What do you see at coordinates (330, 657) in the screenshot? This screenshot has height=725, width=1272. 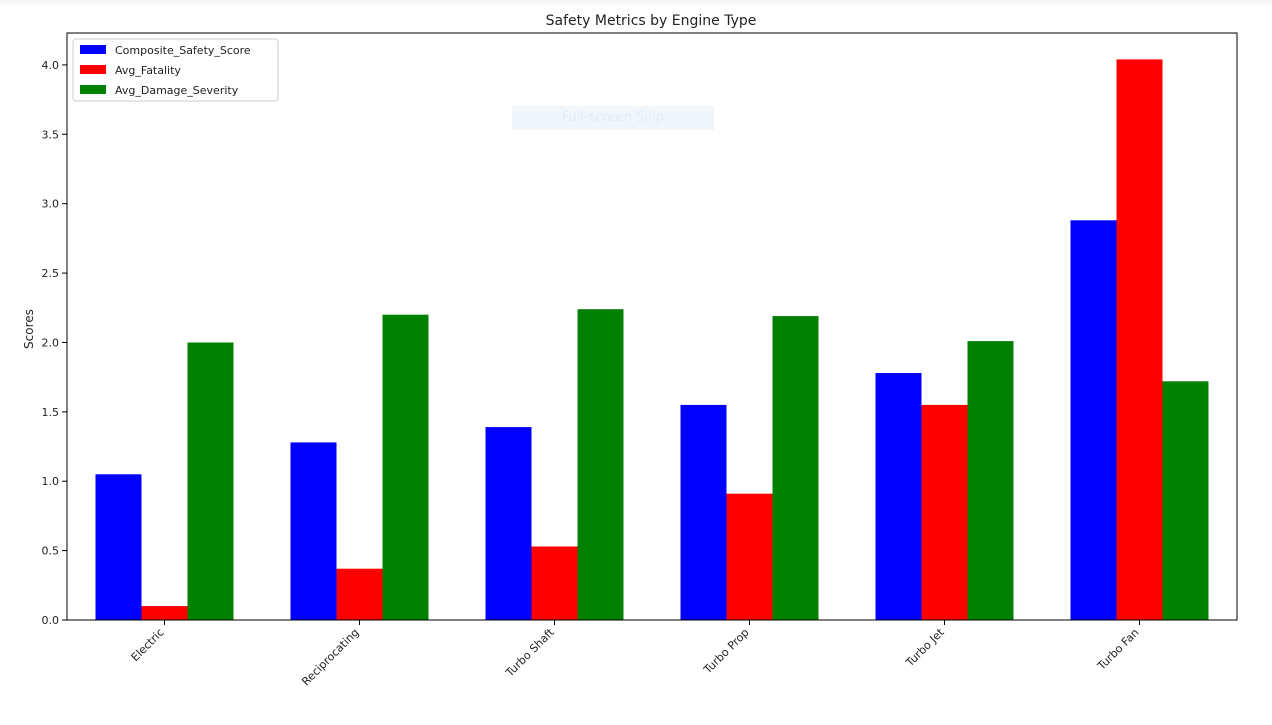 I see `x-tick-label: Reciprocating` at bounding box center [330, 657].